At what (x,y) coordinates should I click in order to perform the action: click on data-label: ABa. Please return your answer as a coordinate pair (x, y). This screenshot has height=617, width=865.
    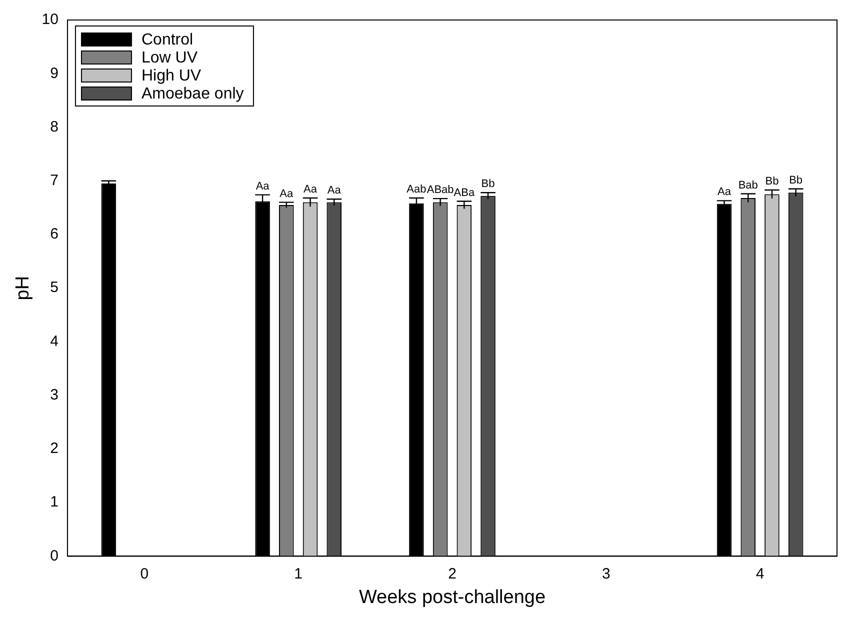
    Looking at the image, I should click on (465, 192).